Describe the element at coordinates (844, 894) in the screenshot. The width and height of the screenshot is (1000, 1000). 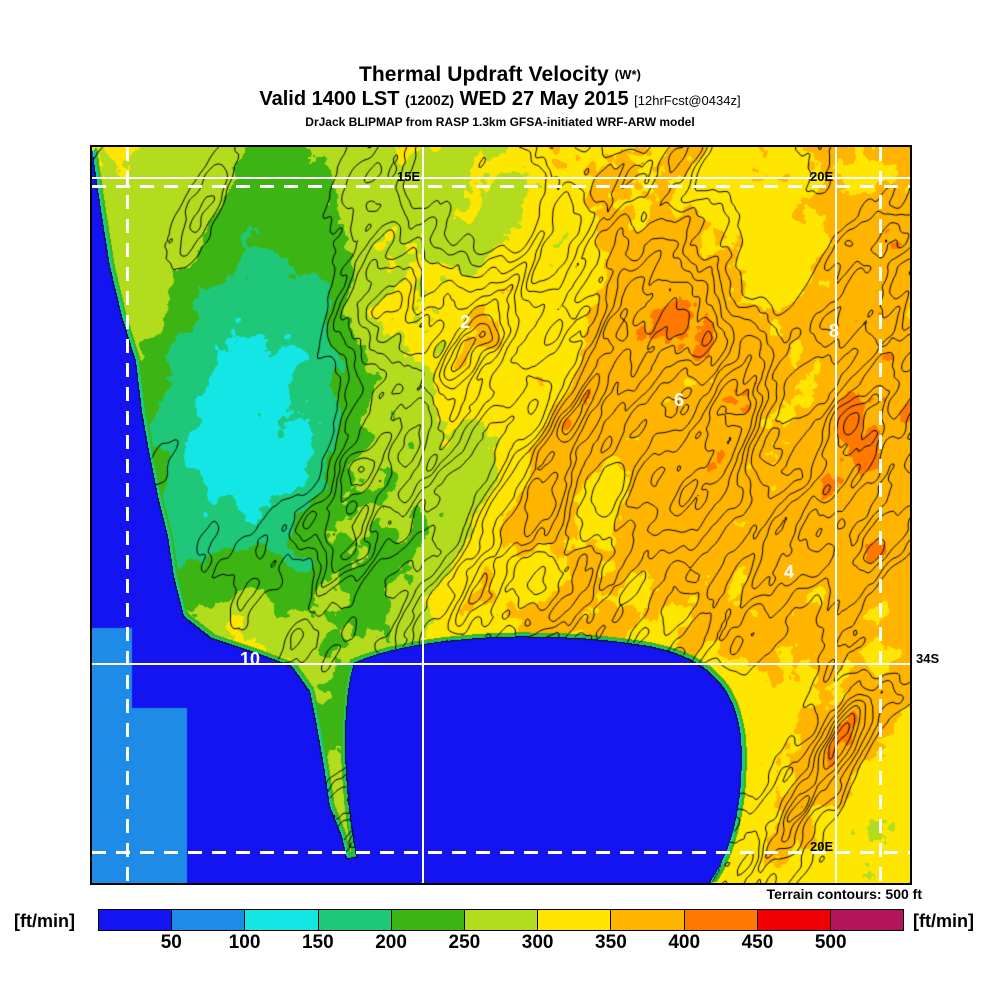
I see `terrain-contour-note: Terrain contours: 500 ft` at that location.